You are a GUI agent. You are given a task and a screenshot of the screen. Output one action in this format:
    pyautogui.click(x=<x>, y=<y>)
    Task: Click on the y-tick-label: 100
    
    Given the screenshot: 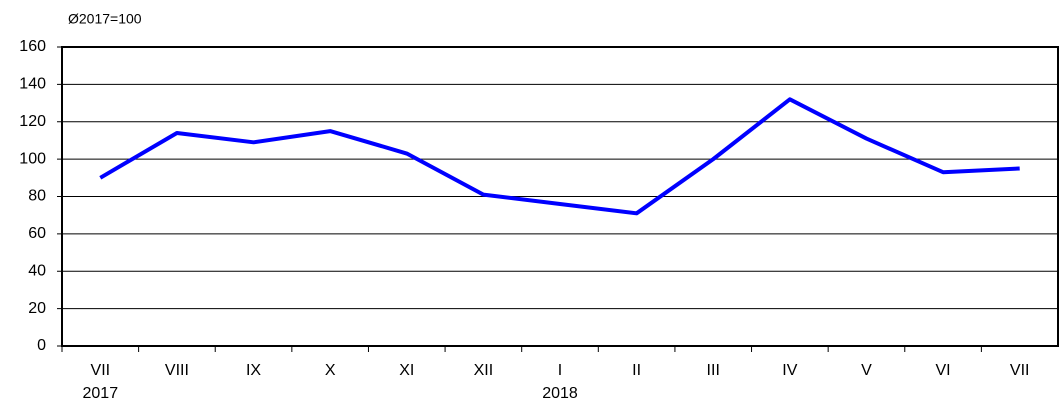 What is the action you would take?
    pyautogui.click(x=32, y=158)
    